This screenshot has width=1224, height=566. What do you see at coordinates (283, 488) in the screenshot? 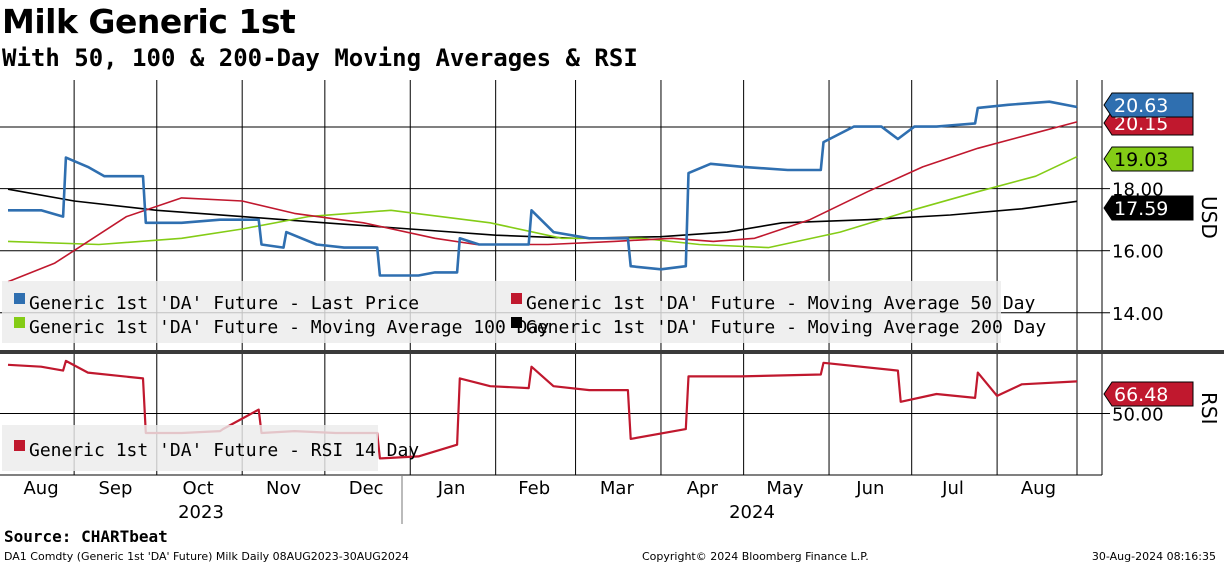
I see `month-label: Nov` at bounding box center [283, 488].